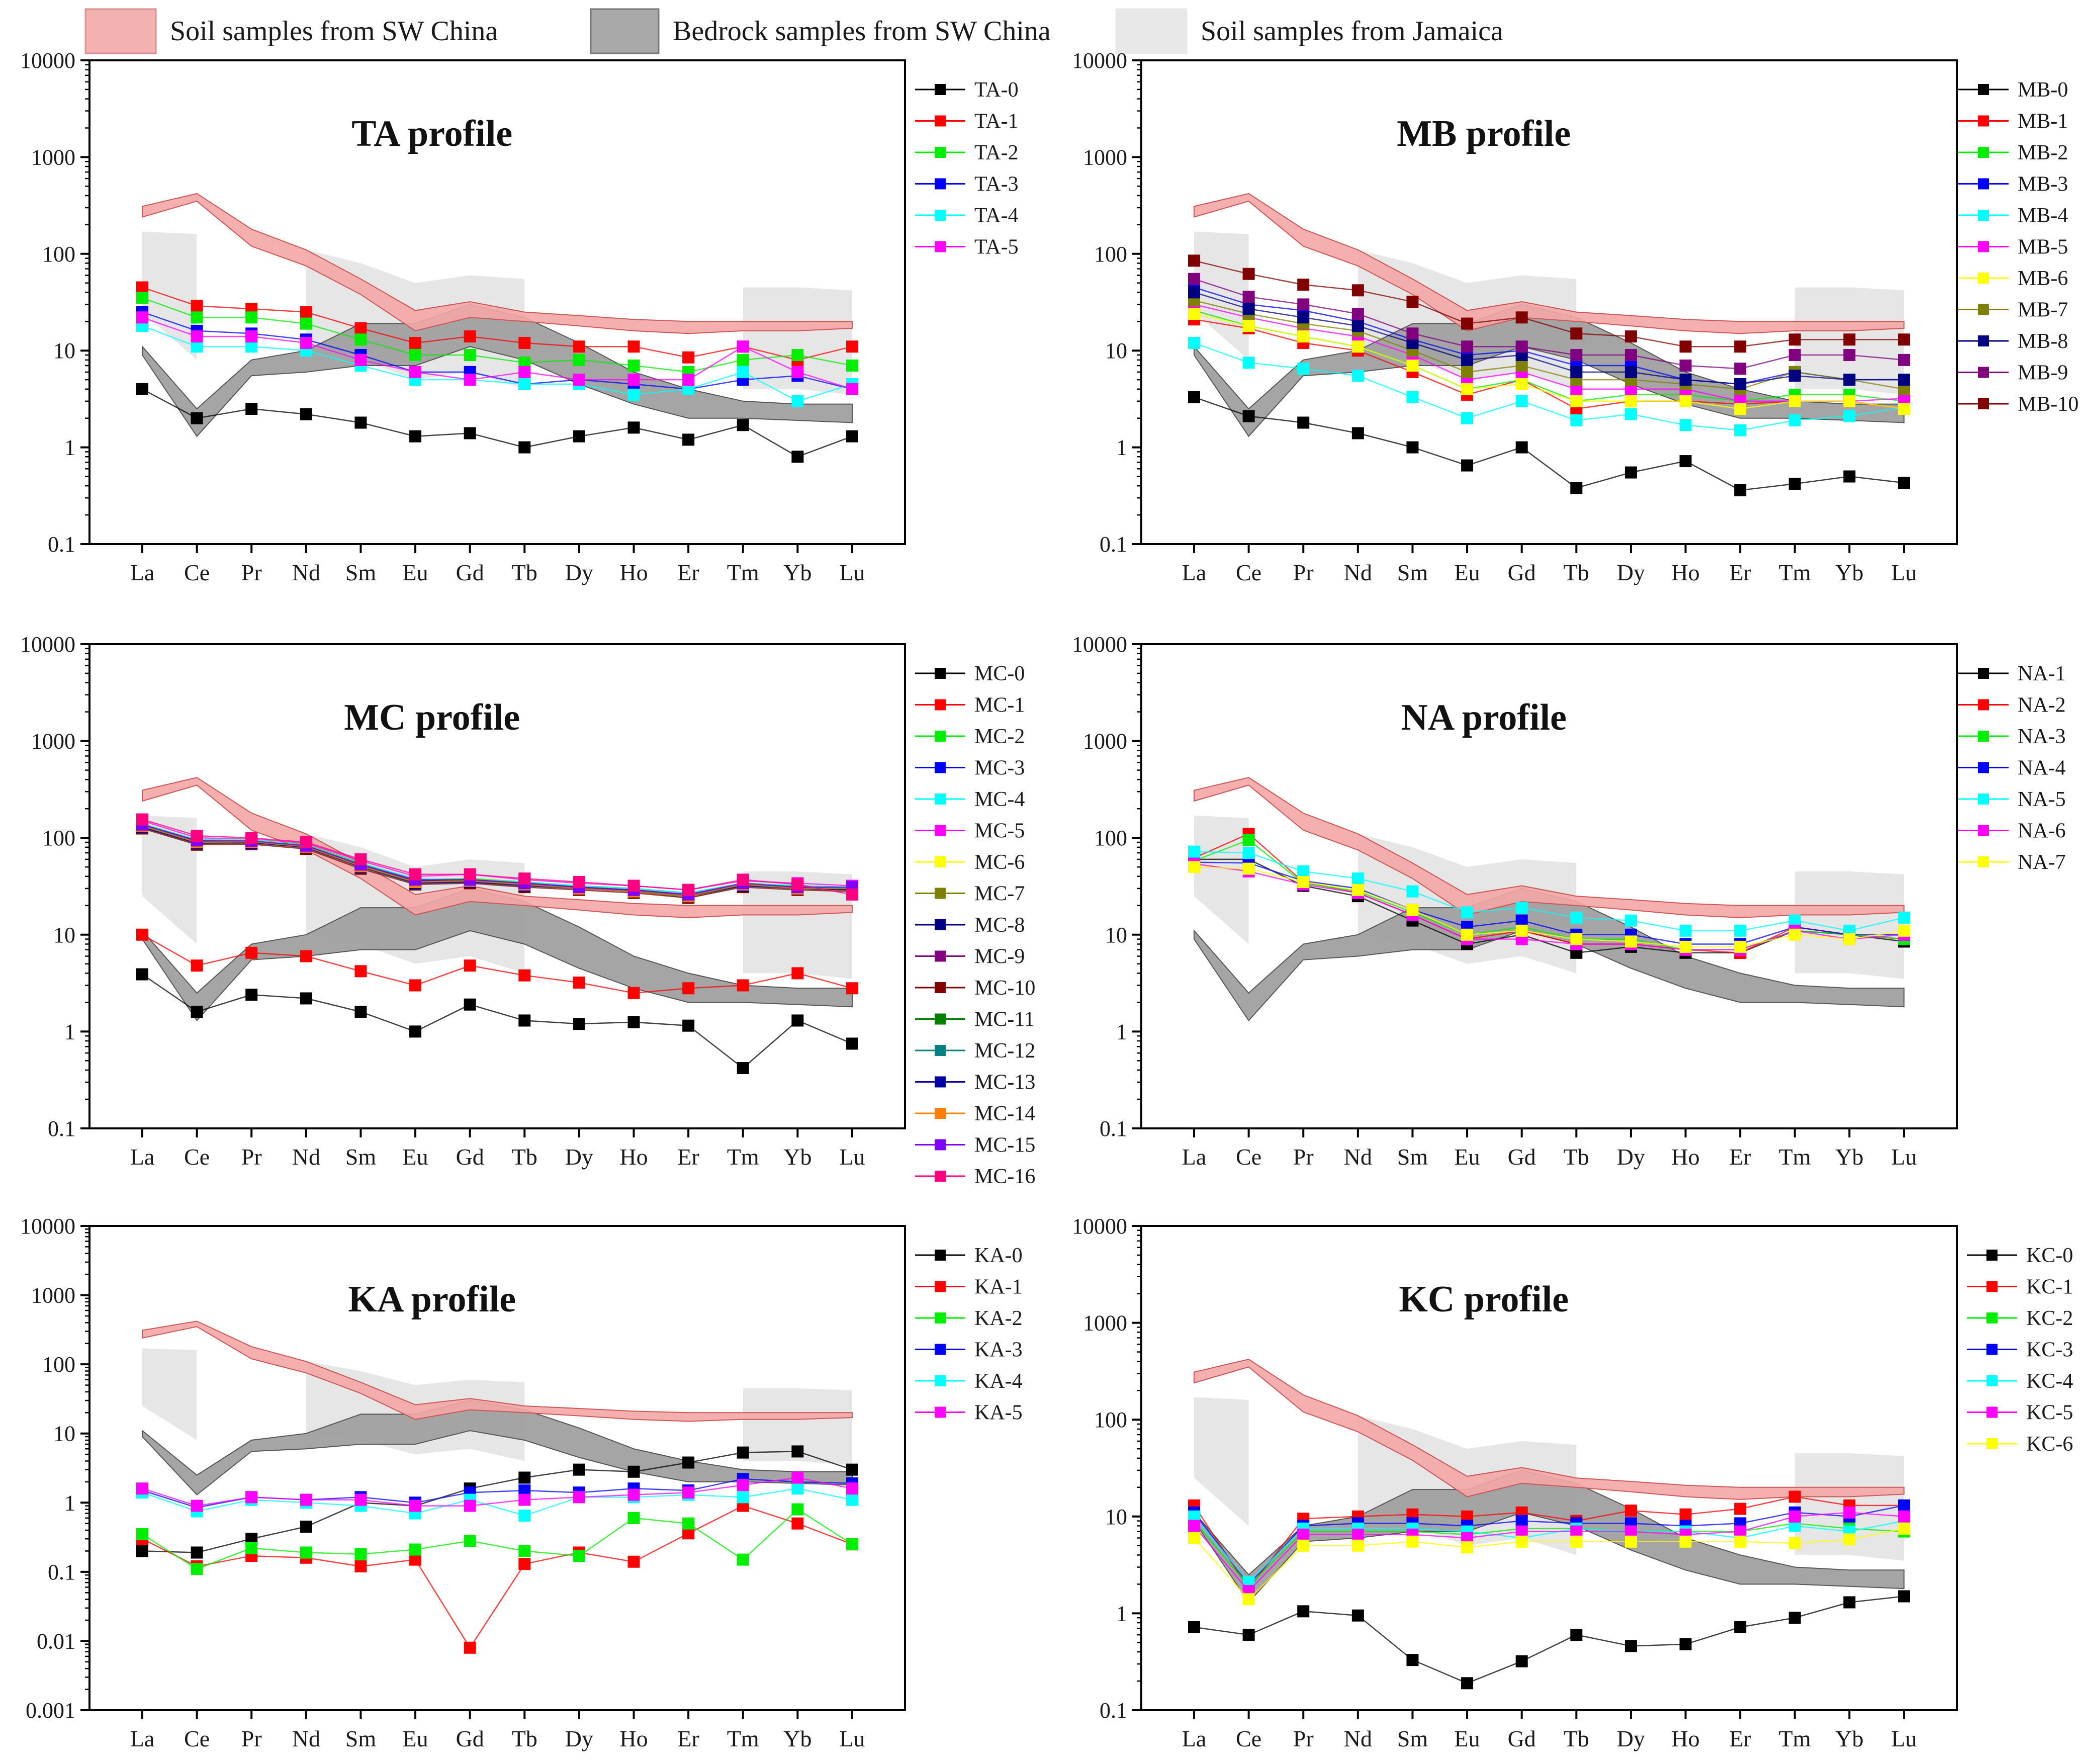  Describe the element at coordinates (1194, 572) in the screenshot. I see `x-tick-label: La` at that location.